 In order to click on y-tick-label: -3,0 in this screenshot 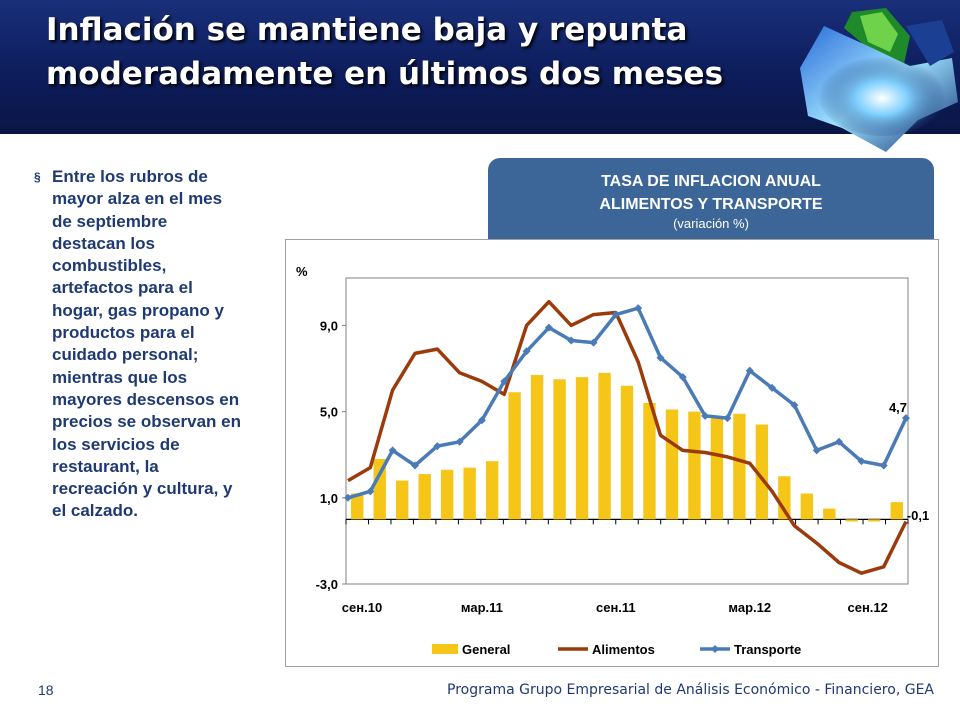, I will do `click(327, 584)`.